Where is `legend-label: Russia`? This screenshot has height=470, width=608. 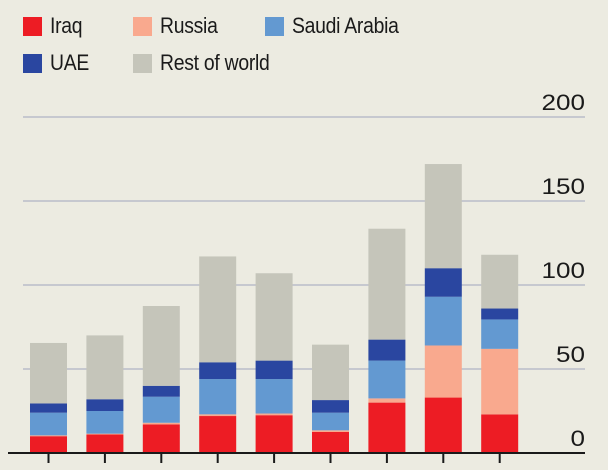 legend-label: Russia is located at coordinates (189, 25).